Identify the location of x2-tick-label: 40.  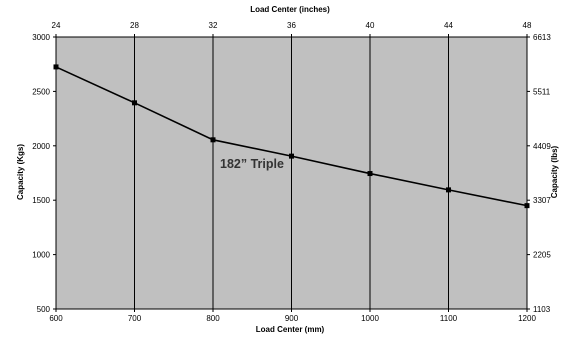
(370, 25).